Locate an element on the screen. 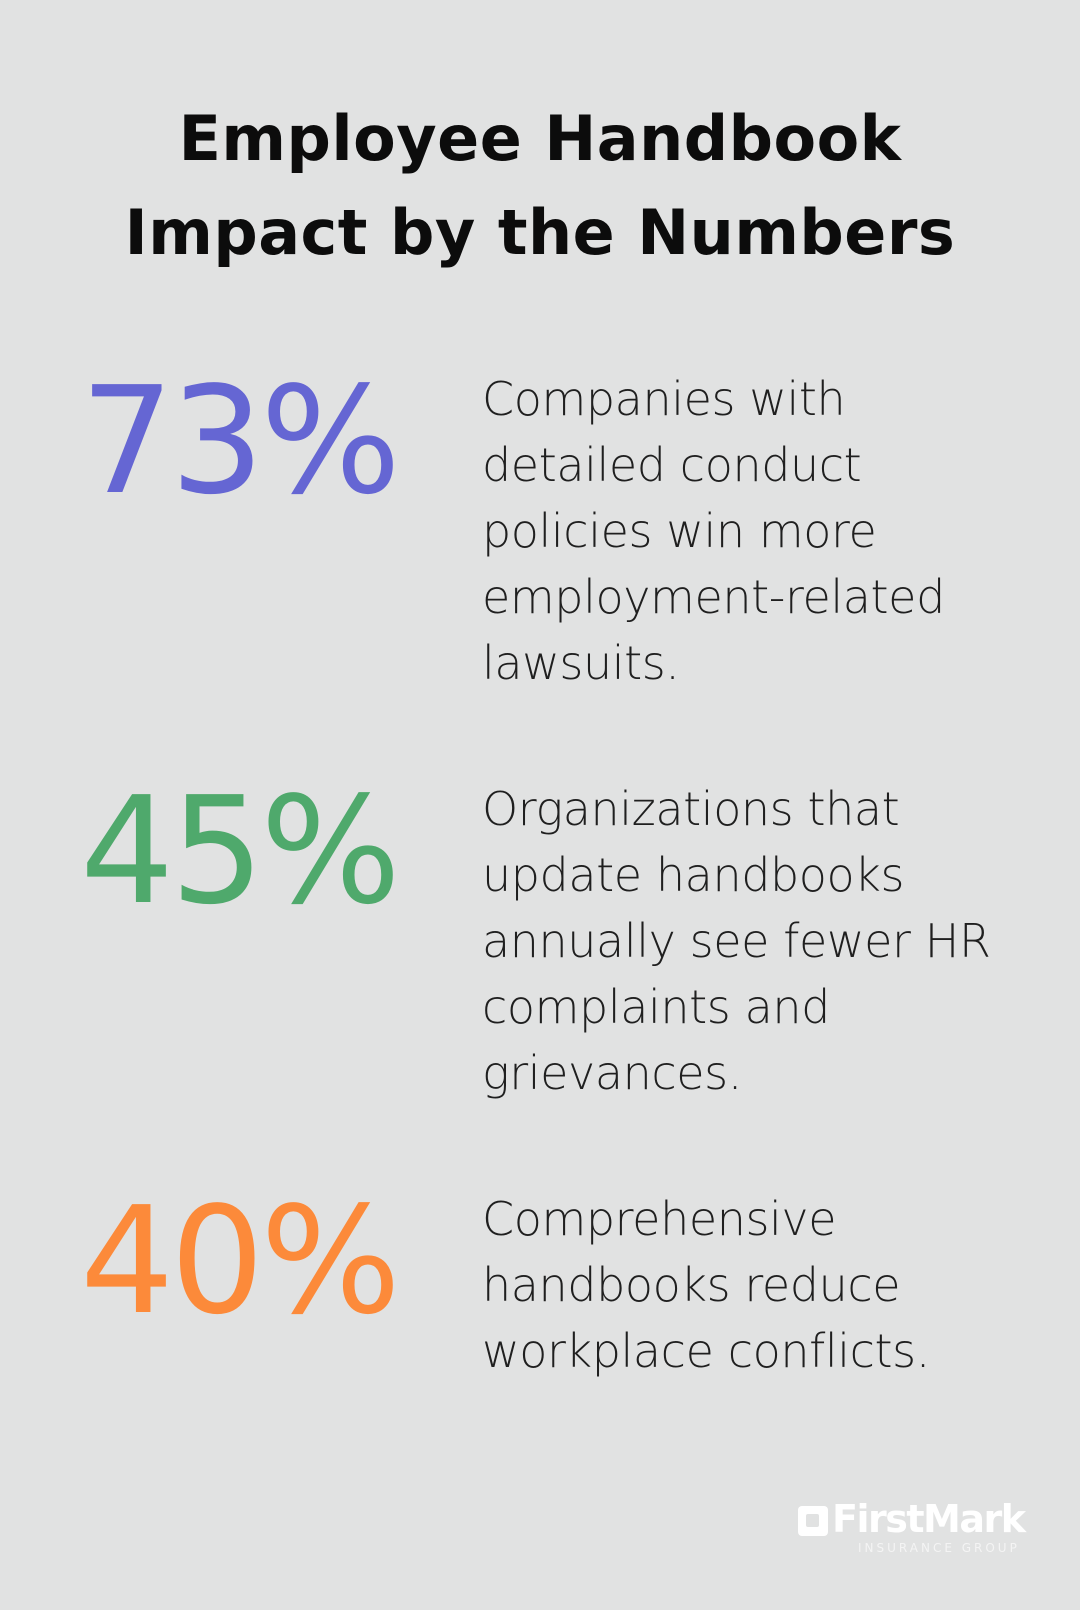  stat-description-line: complaints and is located at coordinates (656, 1007).